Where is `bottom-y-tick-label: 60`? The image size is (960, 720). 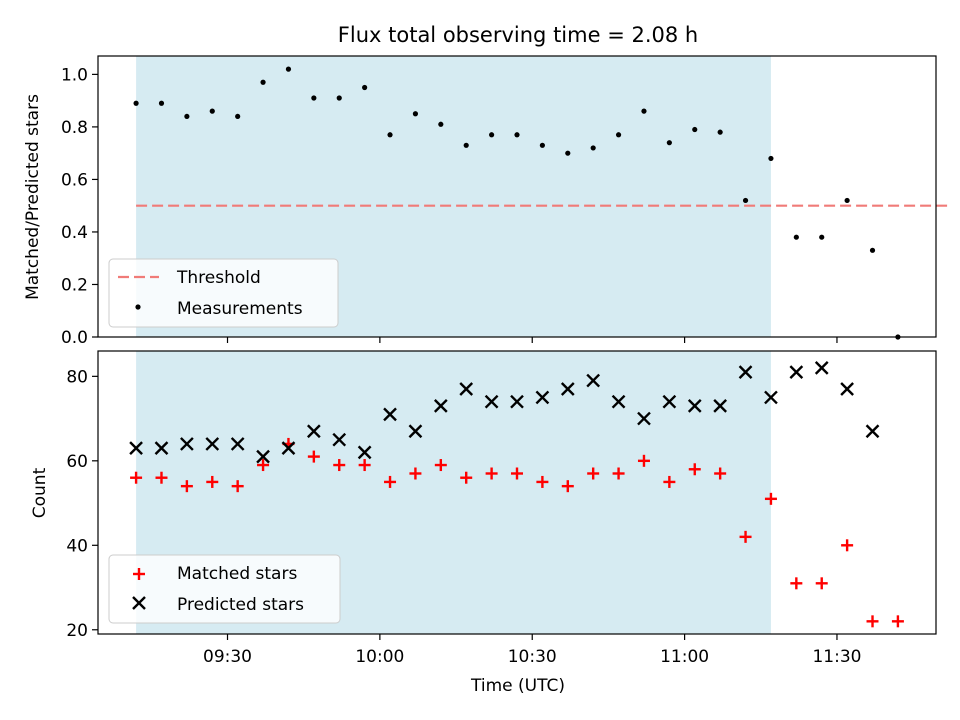
bottom-y-tick-label: 60 is located at coordinates (77, 462).